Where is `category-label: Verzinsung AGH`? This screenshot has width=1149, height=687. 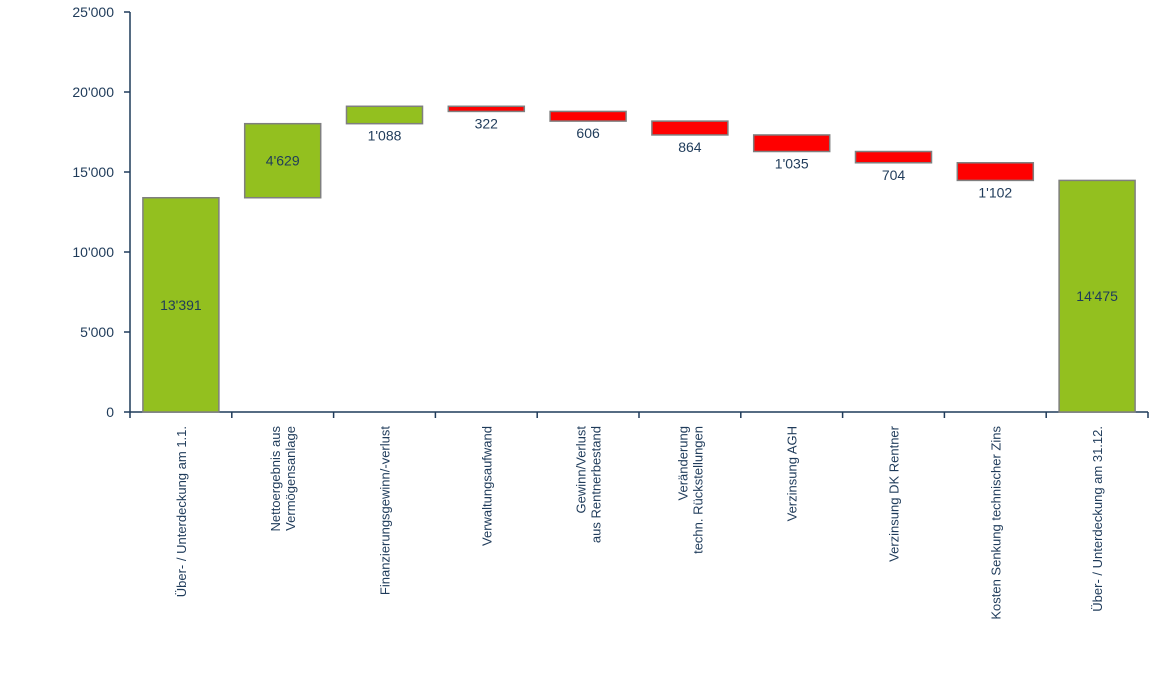 category-label: Verzinsung AGH is located at coordinates (792, 473).